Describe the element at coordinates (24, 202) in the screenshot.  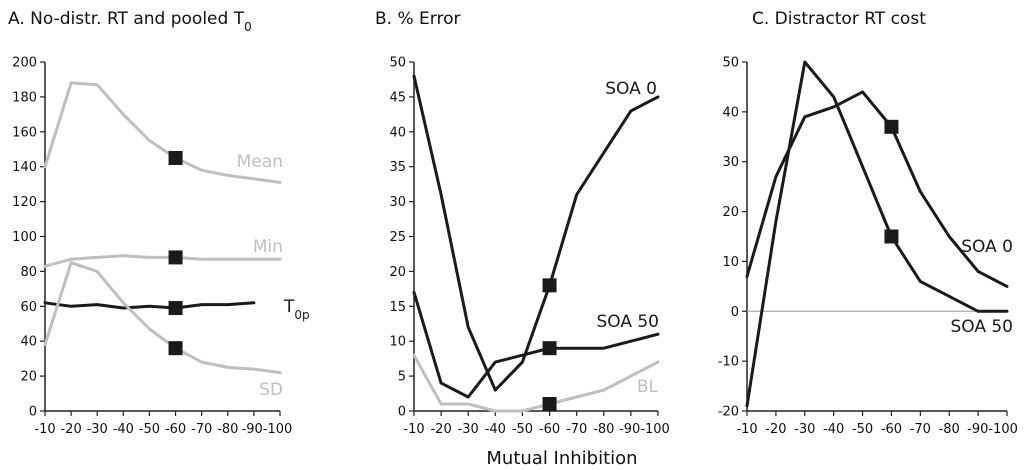
I see `y-tick-label: 120` at that location.